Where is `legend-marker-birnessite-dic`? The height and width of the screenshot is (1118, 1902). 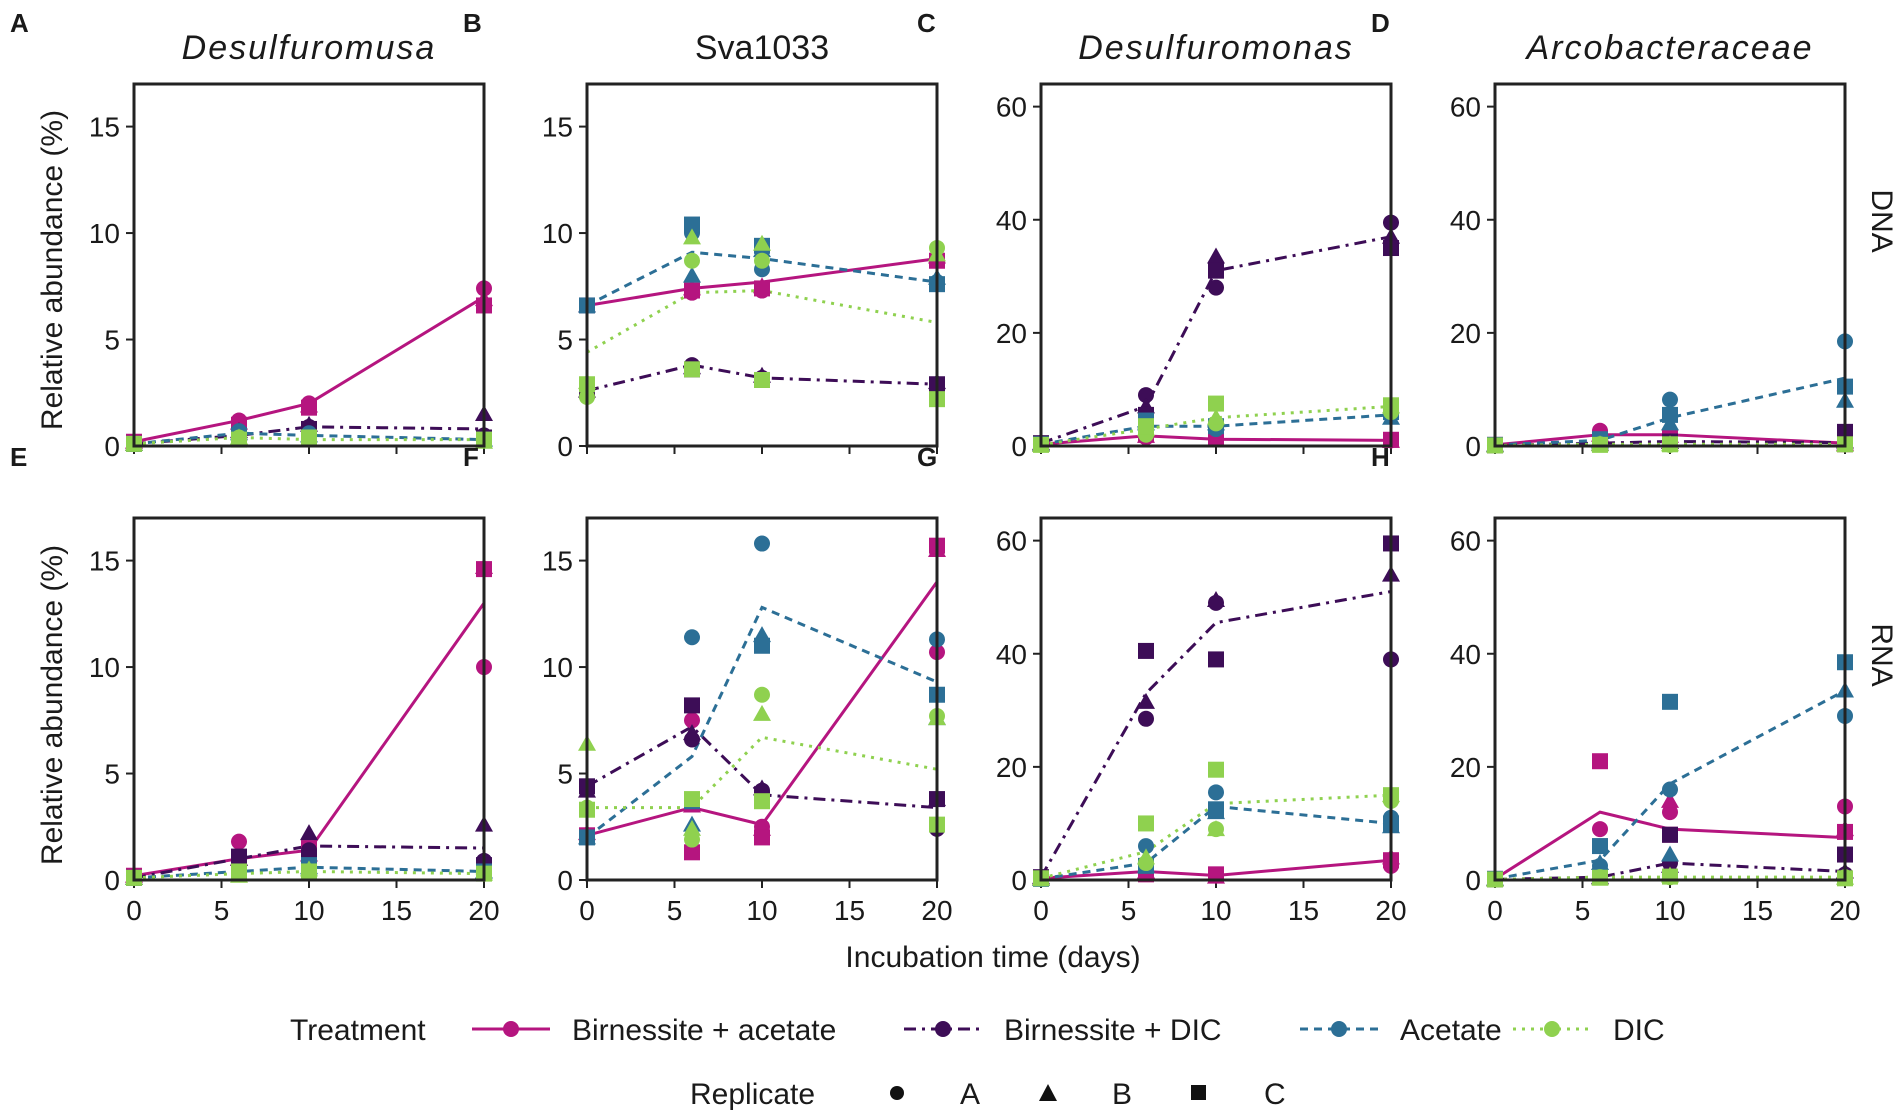
legend-marker-birnessite-dic is located at coordinates (943, 1029).